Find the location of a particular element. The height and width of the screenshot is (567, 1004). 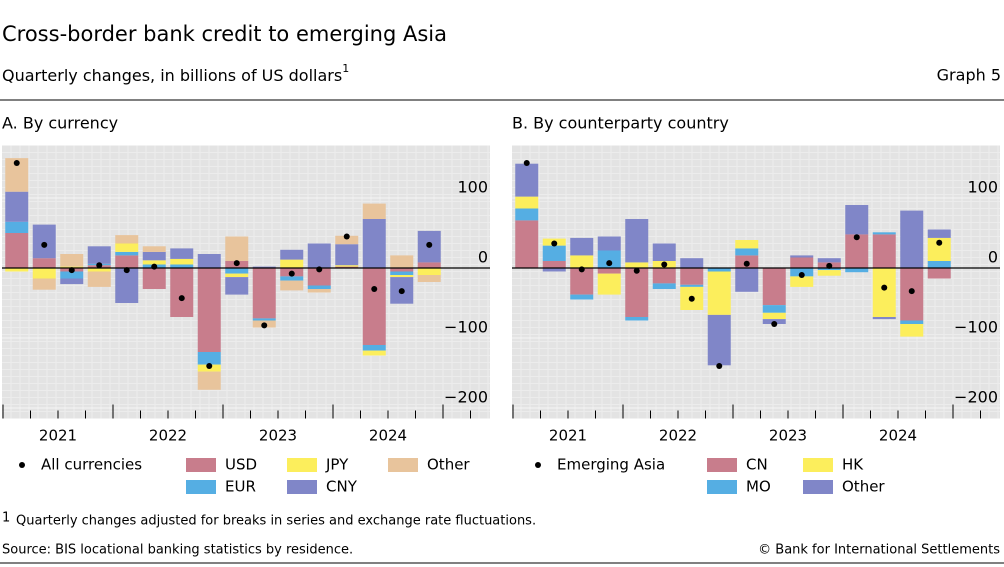

graph-label: Graph 5 is located at coordinates (969, 75).